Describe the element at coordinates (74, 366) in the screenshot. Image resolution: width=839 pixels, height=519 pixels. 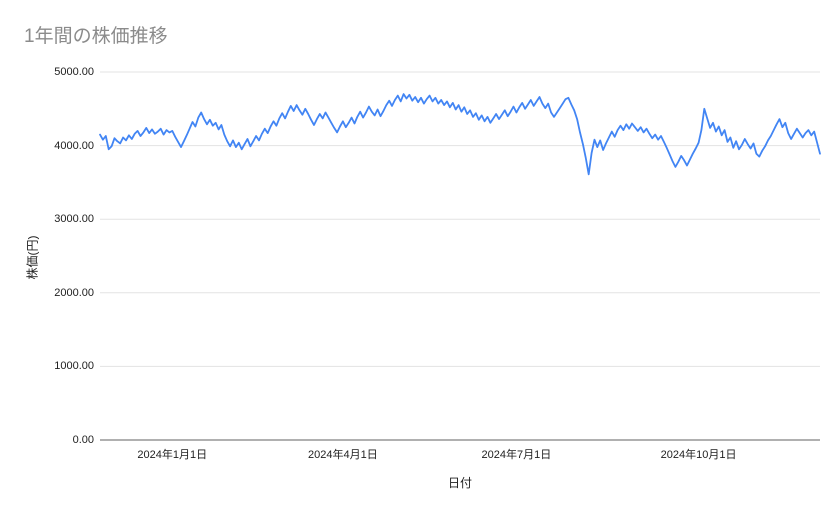
I see `y-tick-label: 1000.00` at that location.